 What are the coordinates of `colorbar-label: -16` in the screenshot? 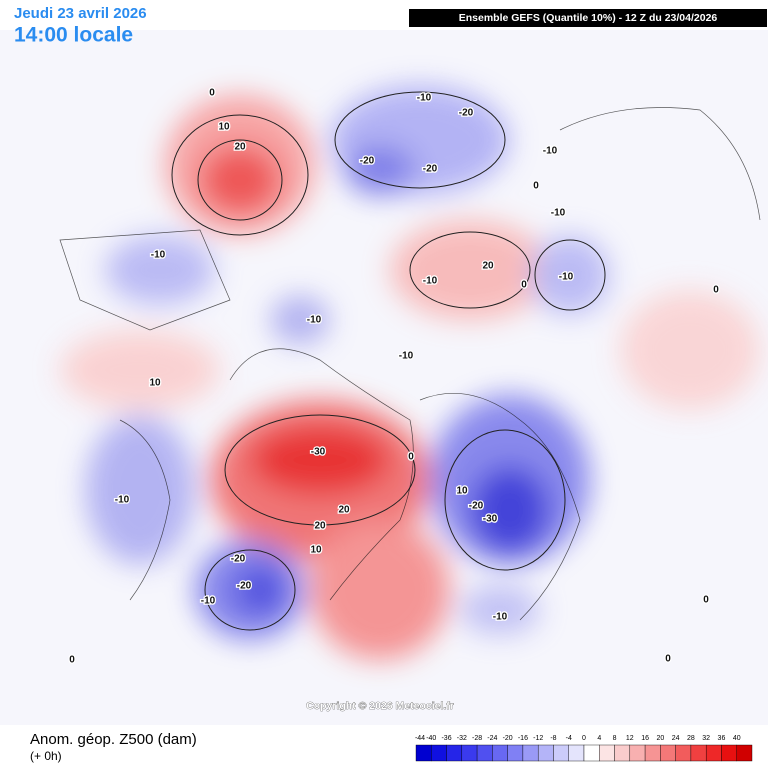 It's located at (523, 738).